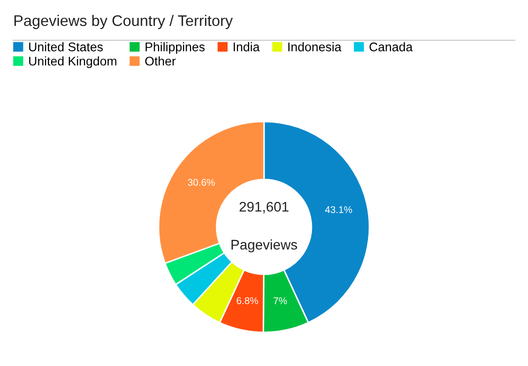  Describe the element at coordinates (201, 182) in the screenshot. I see `data-label: 30.6%` at that location.